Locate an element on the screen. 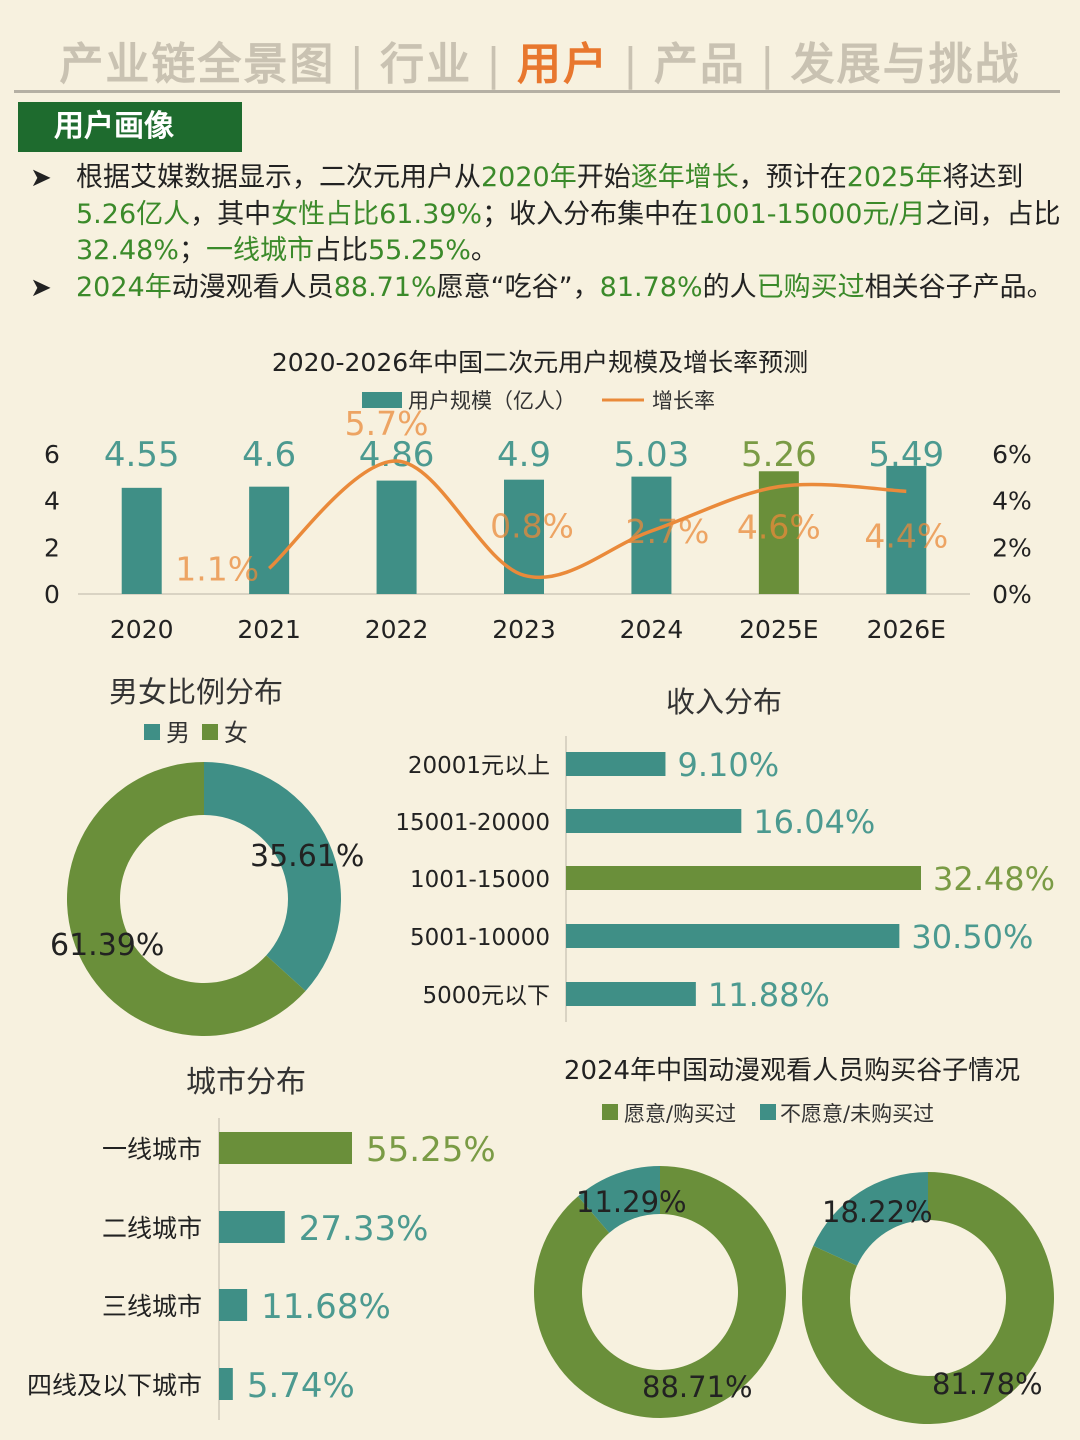 The width and height of the screenshot is (1080, 1440). bar-value-label: 4.6 is located at coordinates (269, 455).